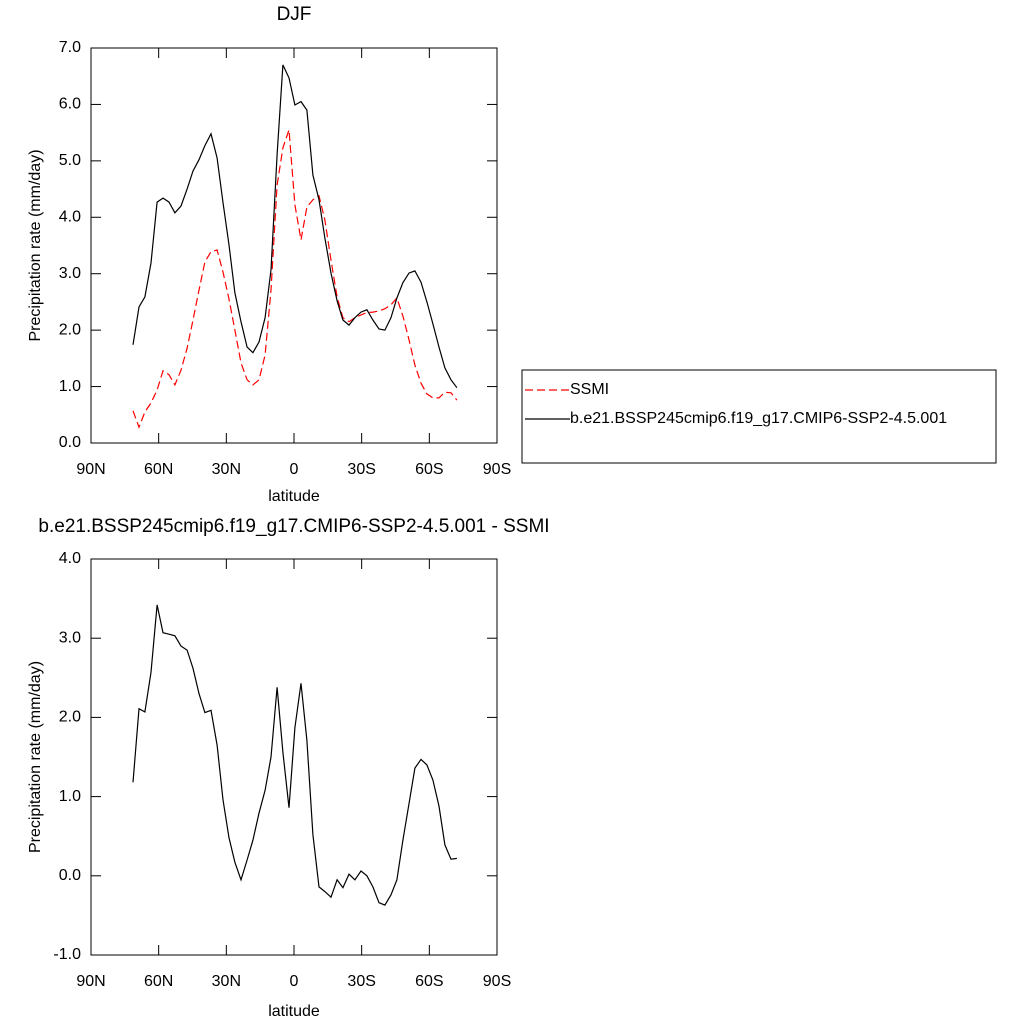 This screenshot has width=1024, height=1024. I want to click on legend-box, so click(759, 416).